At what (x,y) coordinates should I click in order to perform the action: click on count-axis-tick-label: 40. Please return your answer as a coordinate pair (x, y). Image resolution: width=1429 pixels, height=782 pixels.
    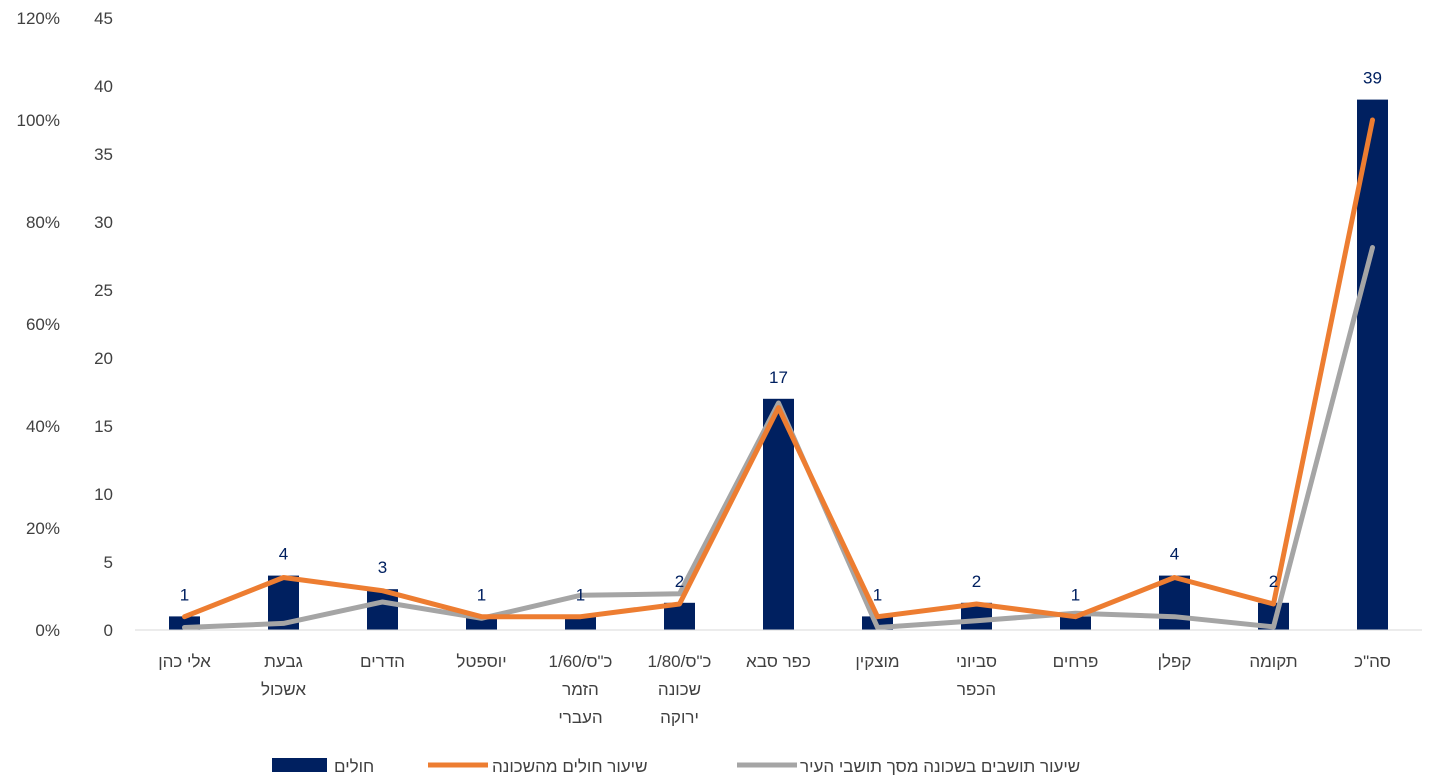
    Looking at the image, I should click on (103, 86).